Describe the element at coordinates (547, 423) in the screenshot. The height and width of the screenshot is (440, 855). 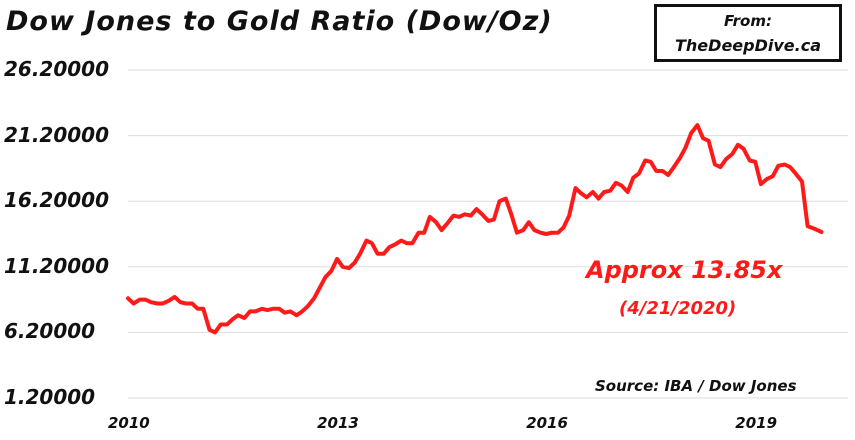
I see `x-tick-label: 2016` at that location.